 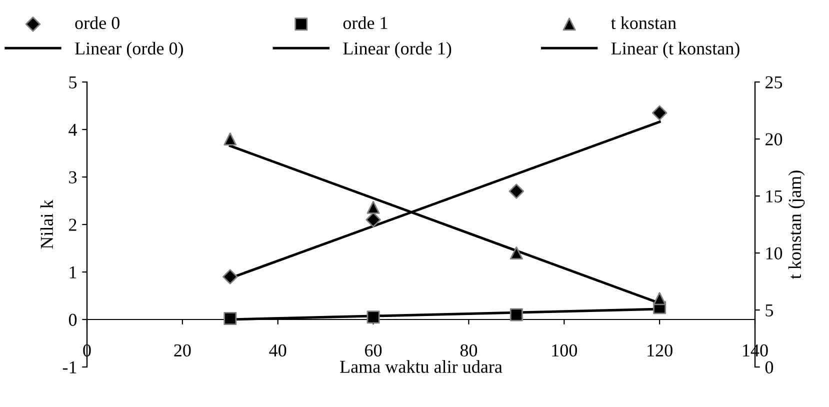 I want to click on y2-tick-label: 15, so click(x=774, y=196).